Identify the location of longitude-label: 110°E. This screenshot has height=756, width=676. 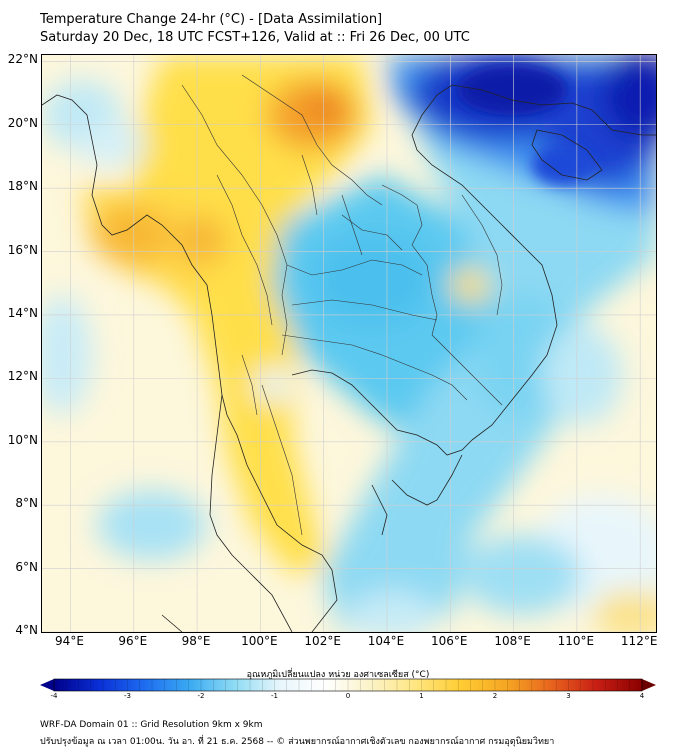
(576, 641).